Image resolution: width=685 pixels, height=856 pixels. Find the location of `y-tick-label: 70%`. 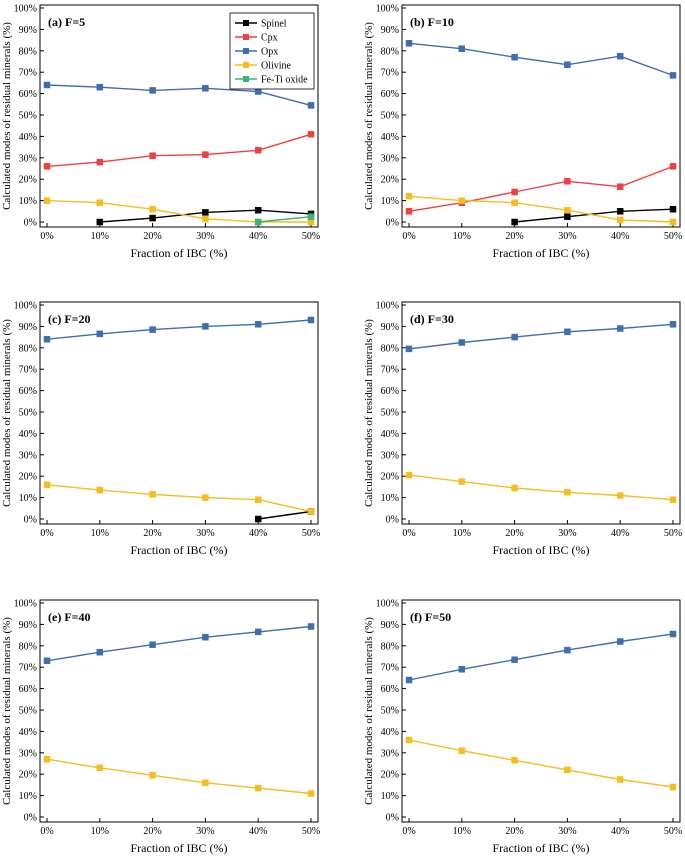

y-tick-label: 70% is located at coordinates (390, 370).